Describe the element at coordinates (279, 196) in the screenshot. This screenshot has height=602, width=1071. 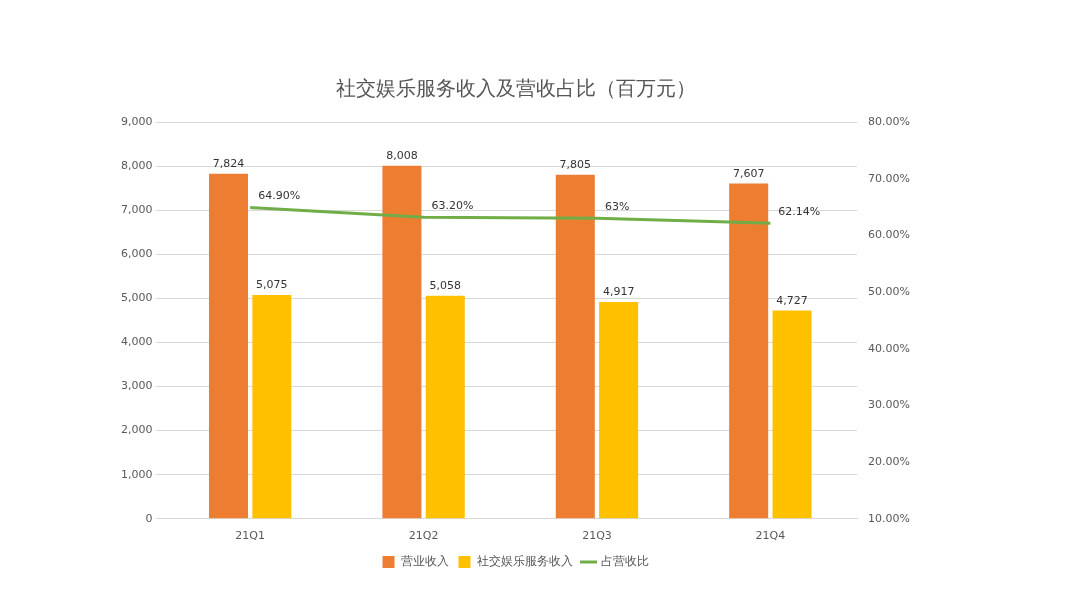
I see `data-label: 64.90%` at that location.